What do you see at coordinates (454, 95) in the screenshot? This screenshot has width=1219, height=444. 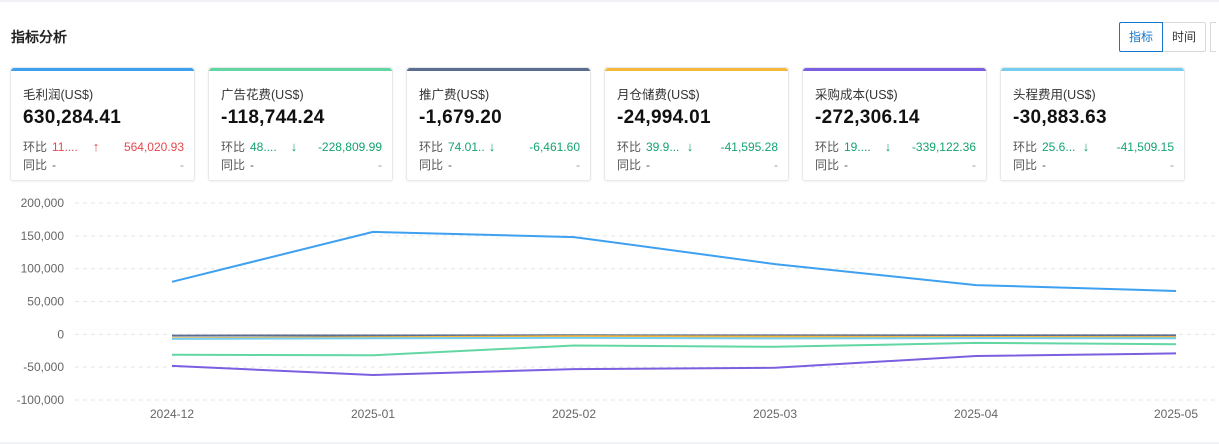 I see `card-label: 推广费(US$)` at bounding box center [454, 95].